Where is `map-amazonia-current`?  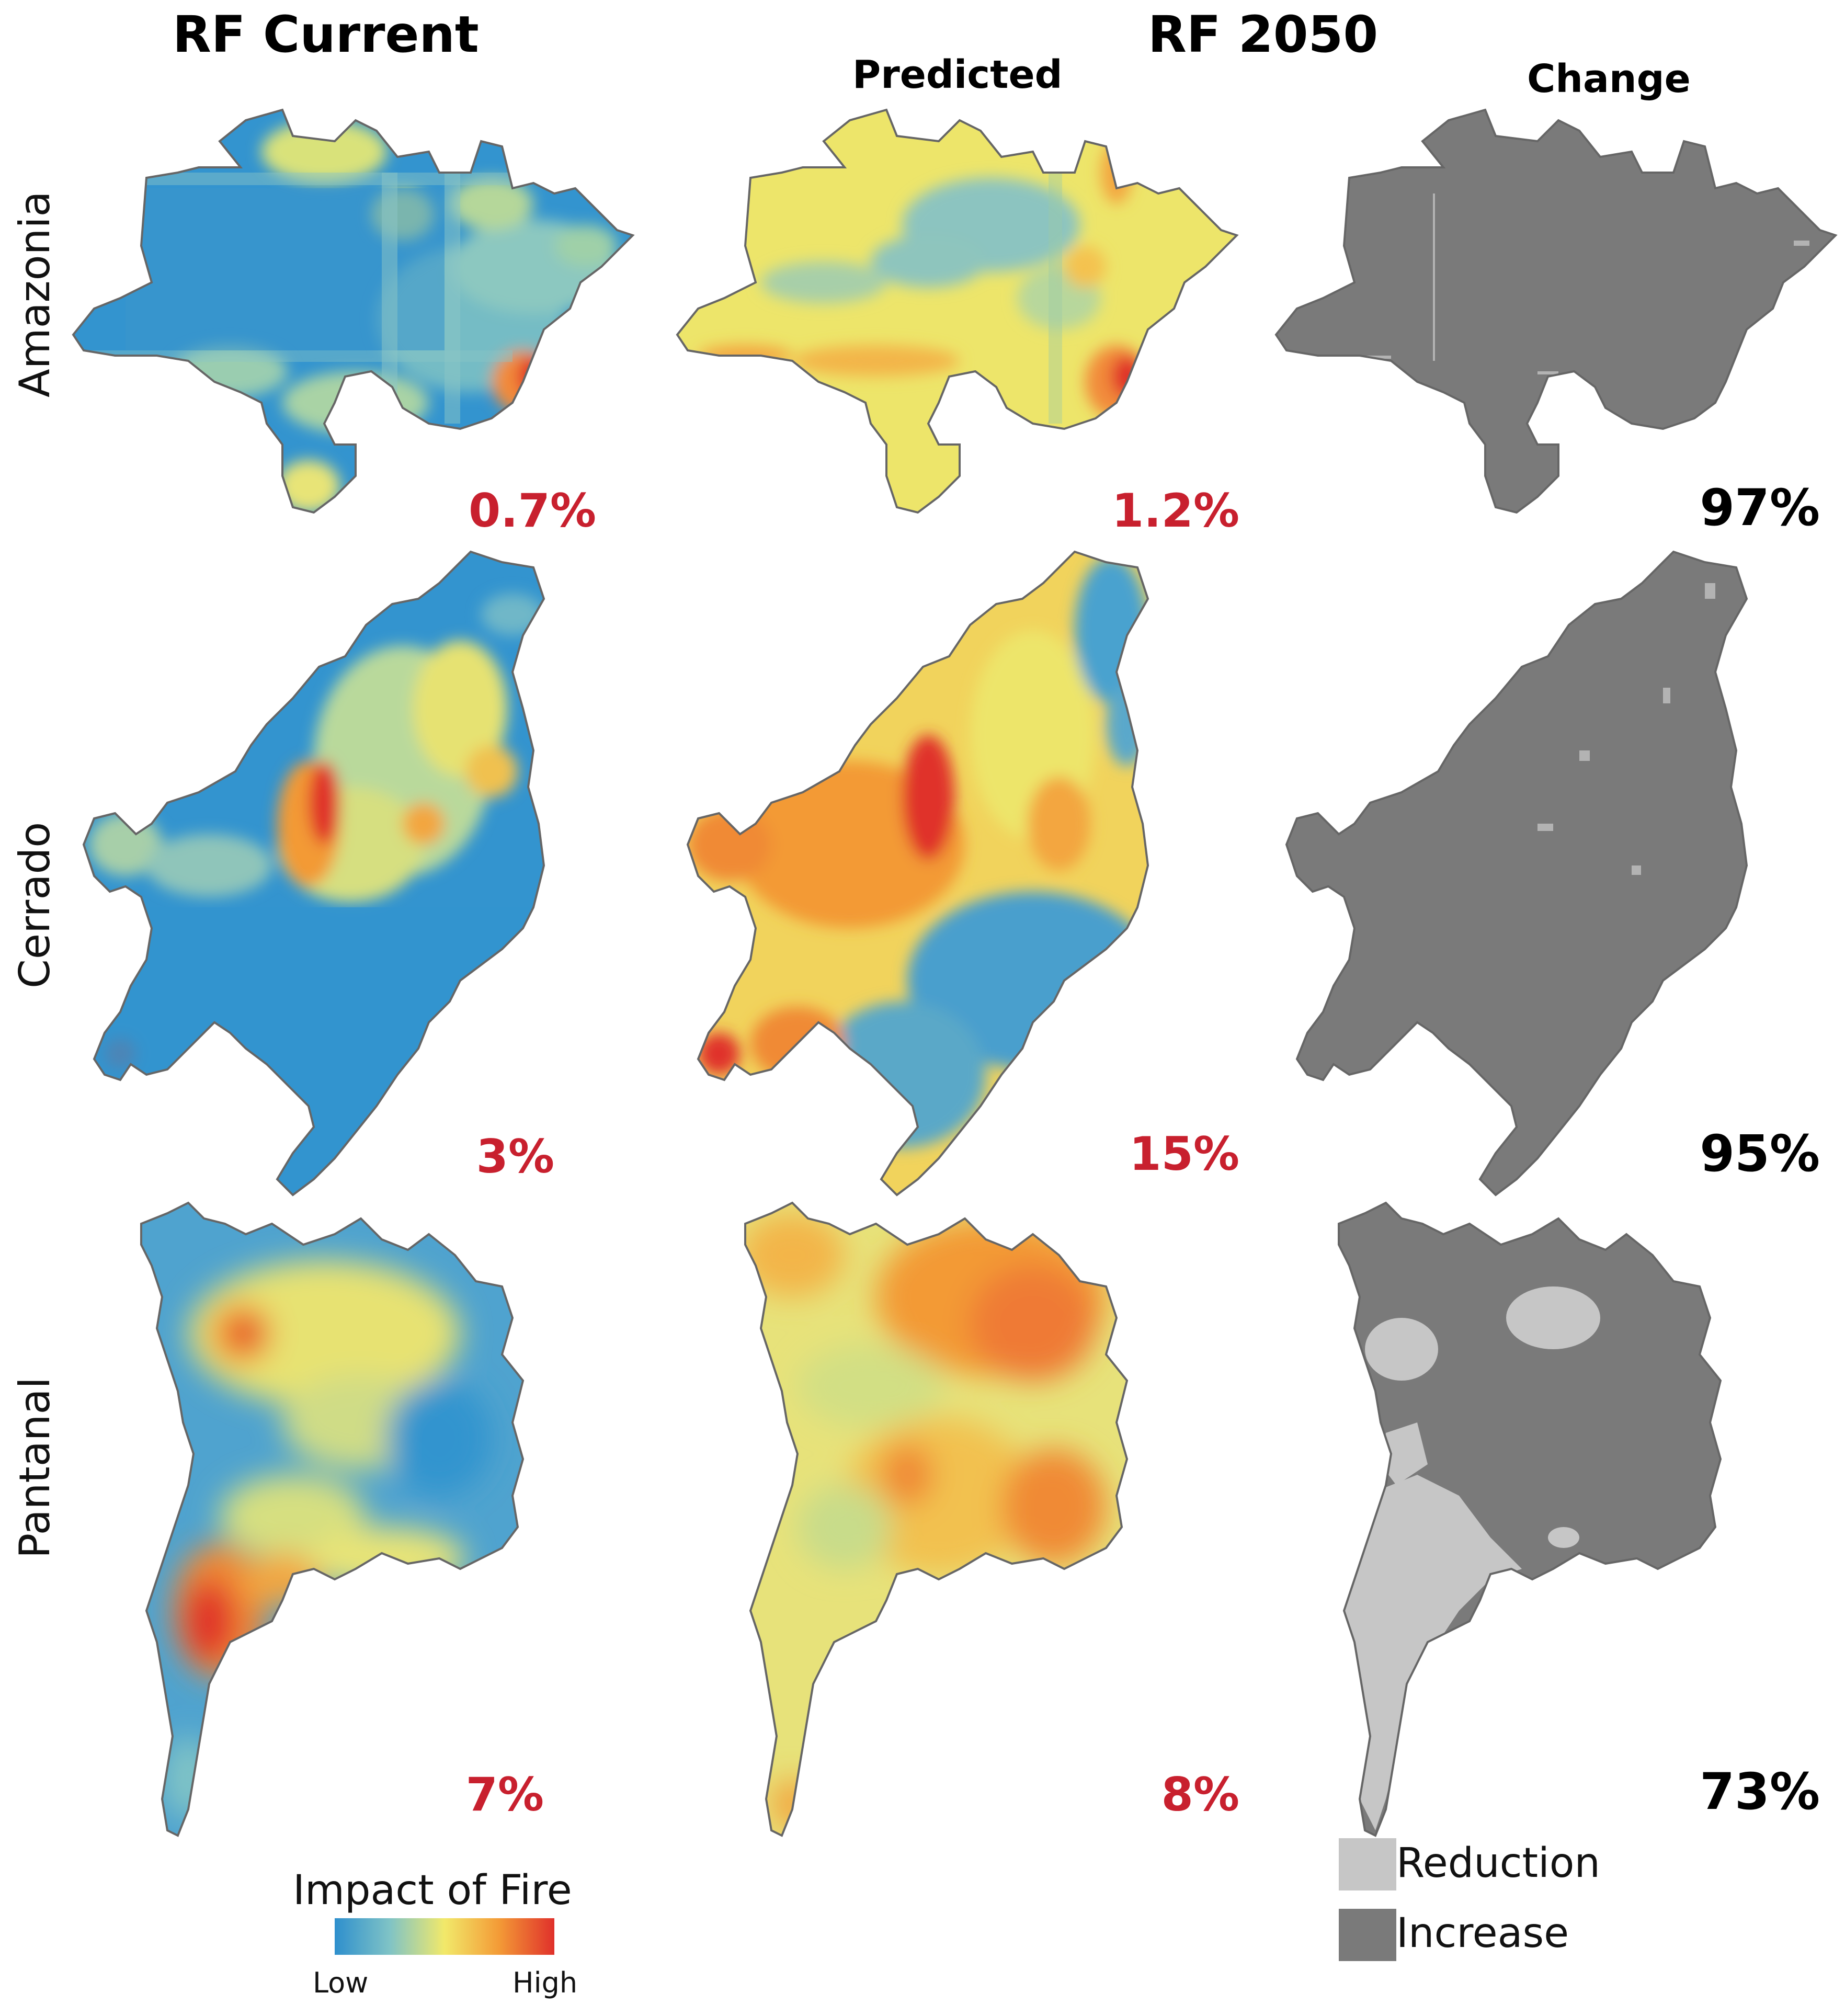
map-amazonia-current is located at coordinates (353, 311).